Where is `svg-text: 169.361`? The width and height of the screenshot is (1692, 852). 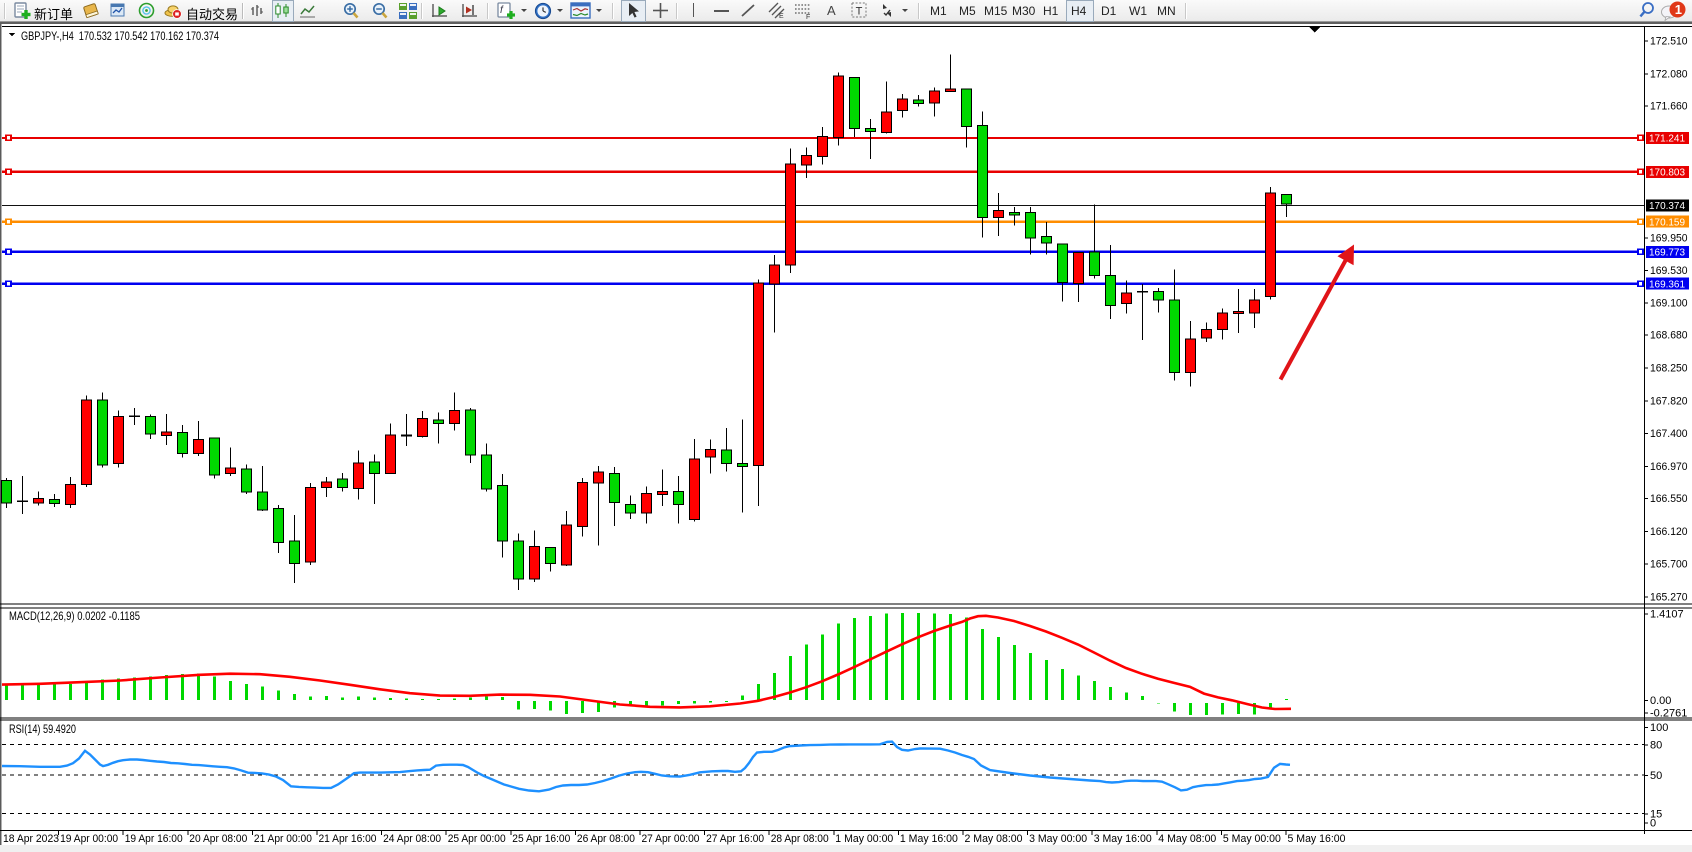
svg-text: 169.361 is located at coordinates (1667, 285).